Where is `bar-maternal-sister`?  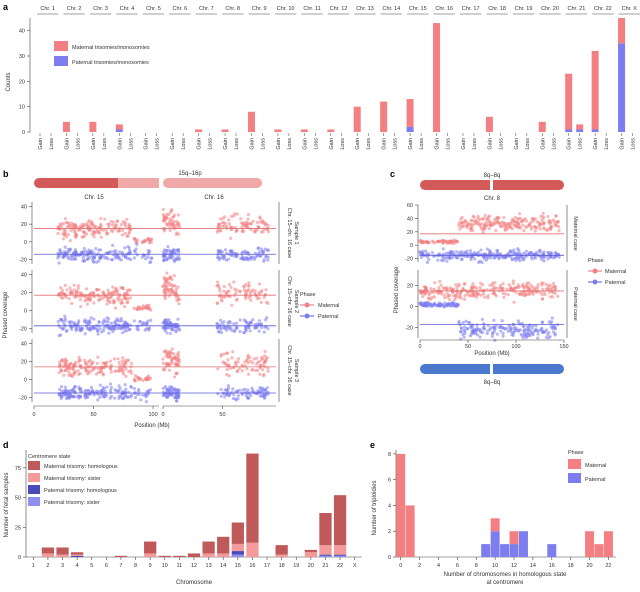 bar-maternal-sister is located at coordinates (311, 554).